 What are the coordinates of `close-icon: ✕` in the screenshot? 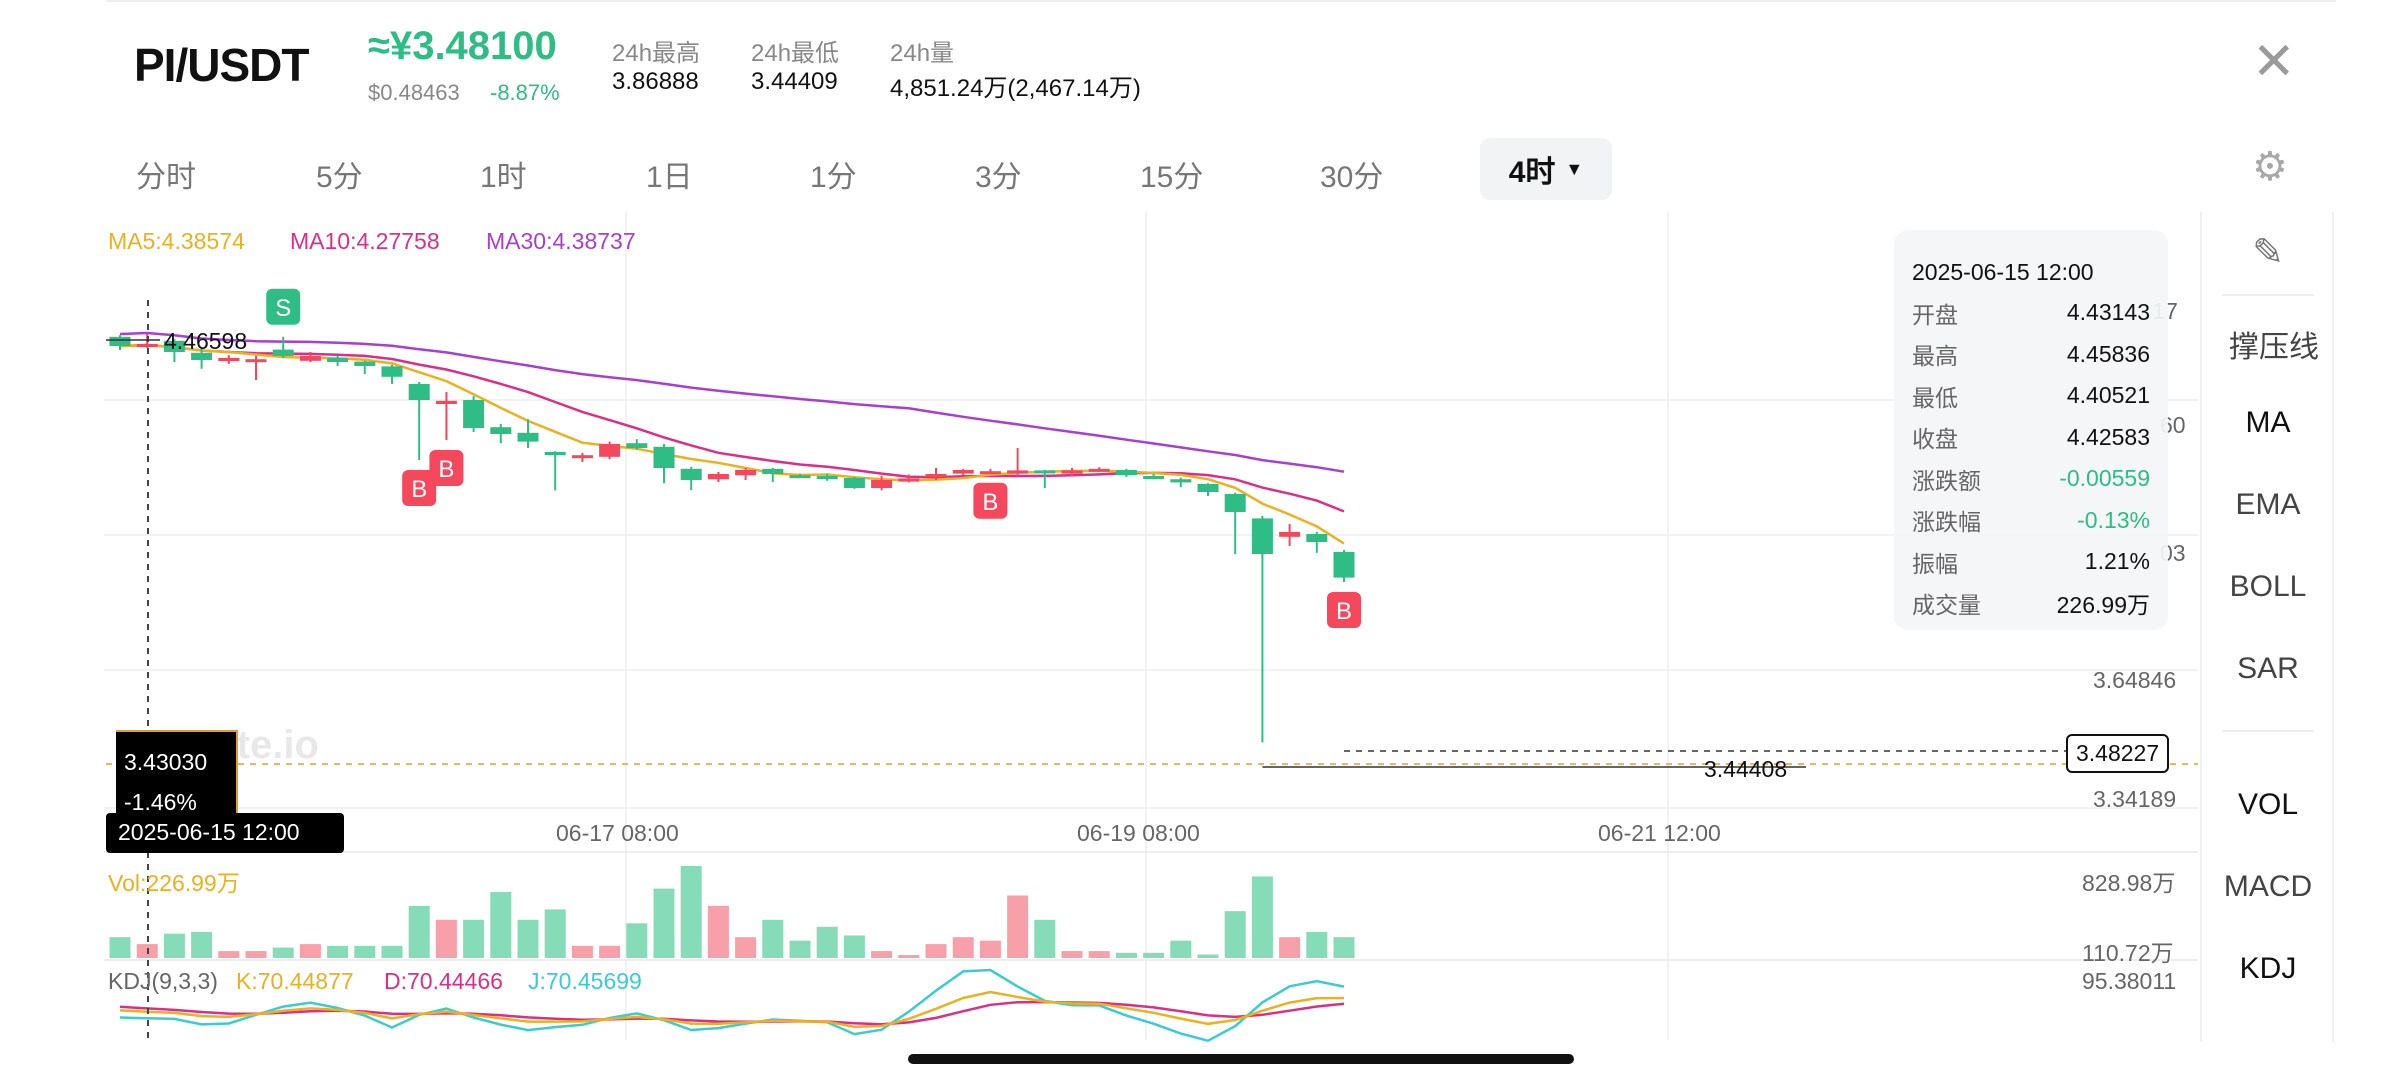 It's located at (2274, 62).